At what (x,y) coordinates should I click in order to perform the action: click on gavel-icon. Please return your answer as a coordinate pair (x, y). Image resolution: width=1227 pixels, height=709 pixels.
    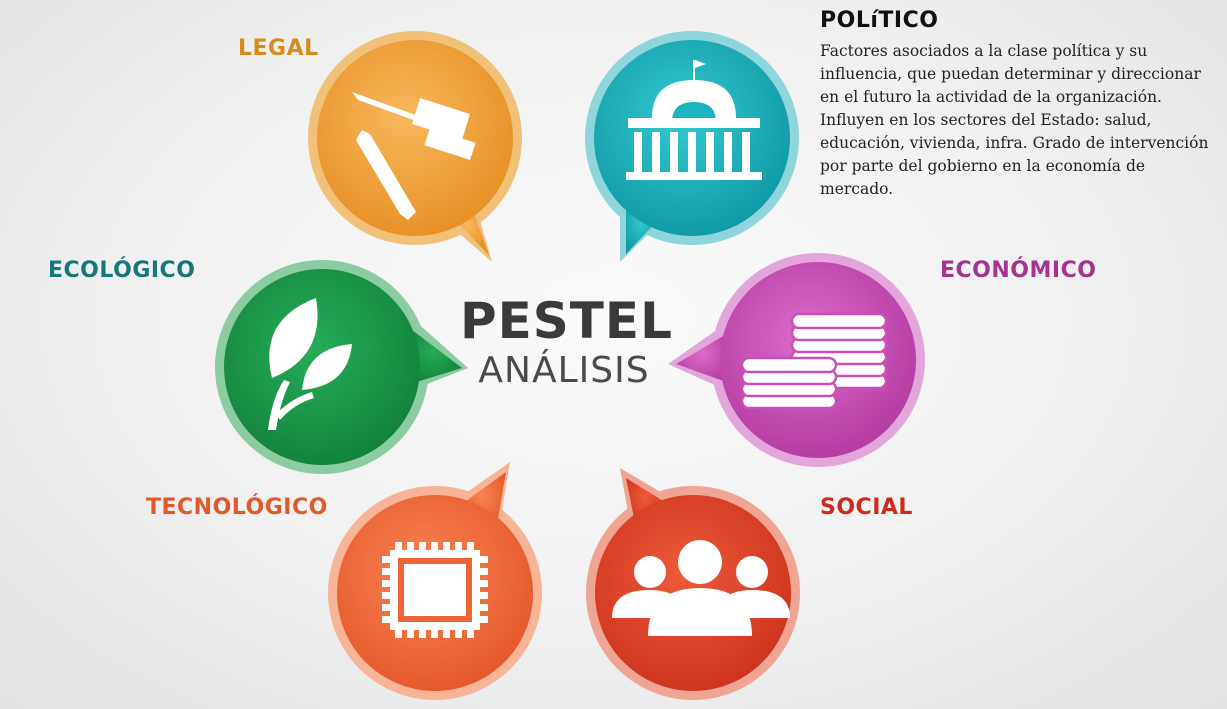
    Looking at the image, I should click on (414, 156).